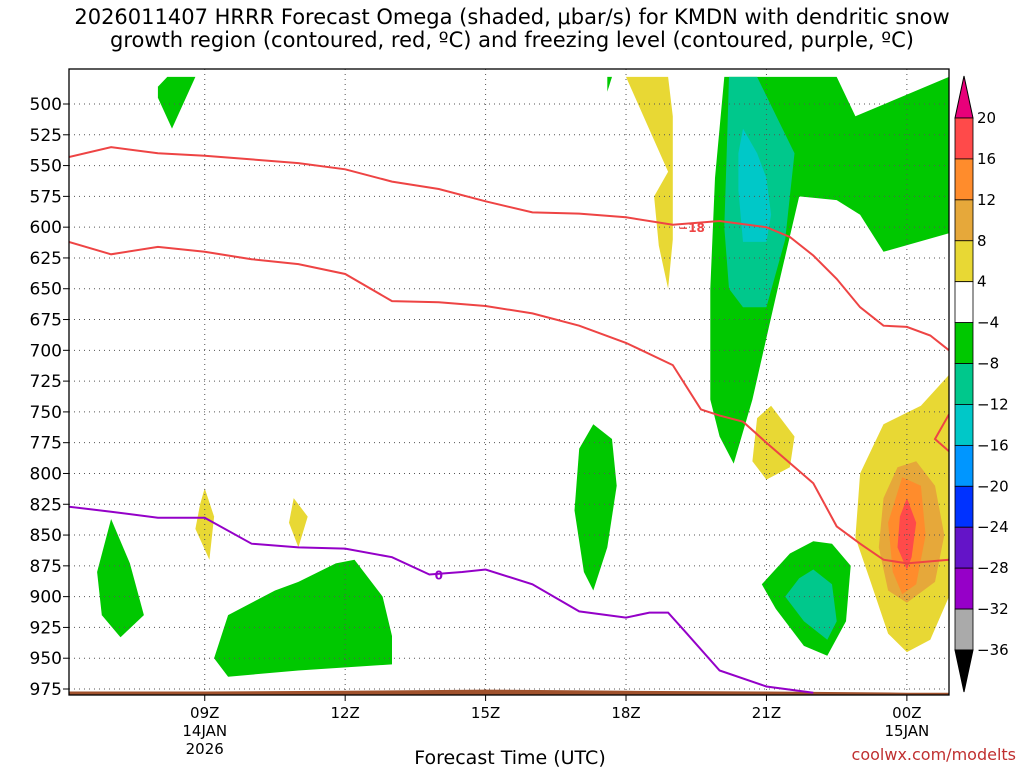  What do you see at coordinates (993, 445) in the screenshot?
I see `colorbar-label: −16` at bounding box center [993, 445].